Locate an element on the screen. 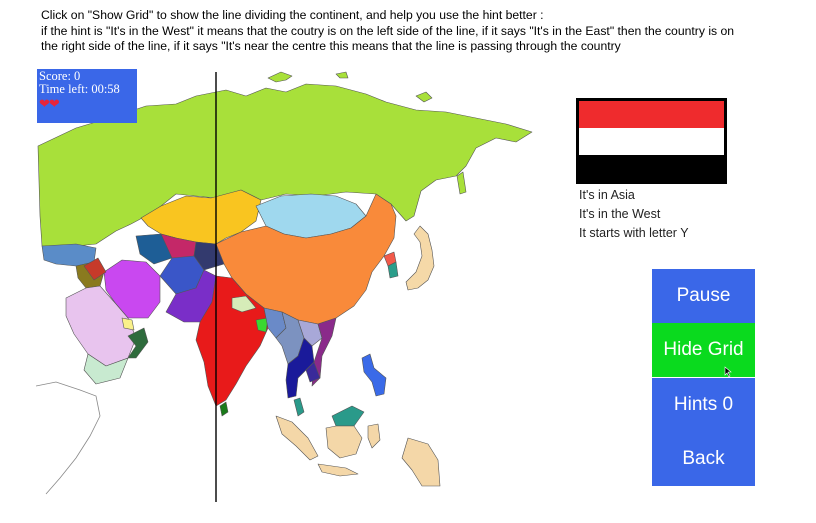 Image resolution: width=816 pixels, height=523 pixels. country-laos is located at coordinates (310, 333).